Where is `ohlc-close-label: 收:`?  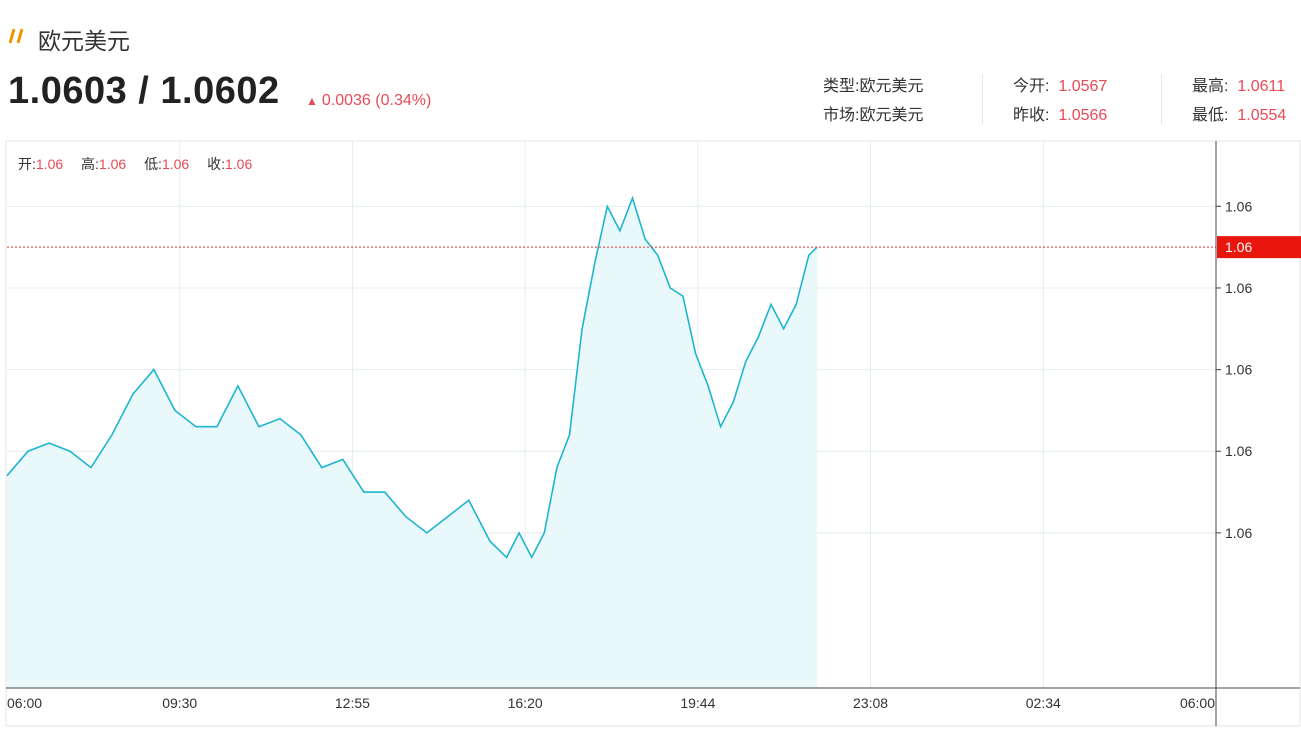
ohlc-close-label: 收: is located at coordinates (216, 164).